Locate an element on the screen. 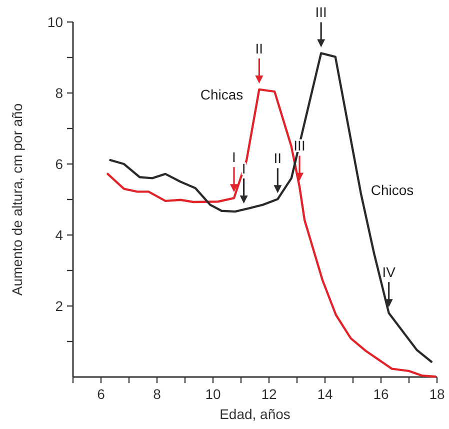 This screenshot has height=429, width=449. x-axis-title: Edad, años is located at coordinates (255, 414).